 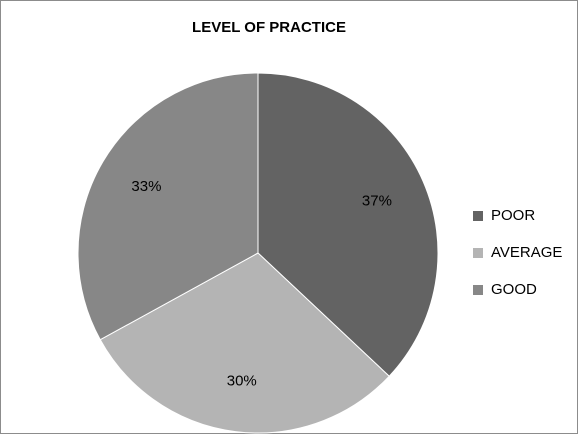 I want to click on legend-item-poor: POOR, so click(x=517, y=215).